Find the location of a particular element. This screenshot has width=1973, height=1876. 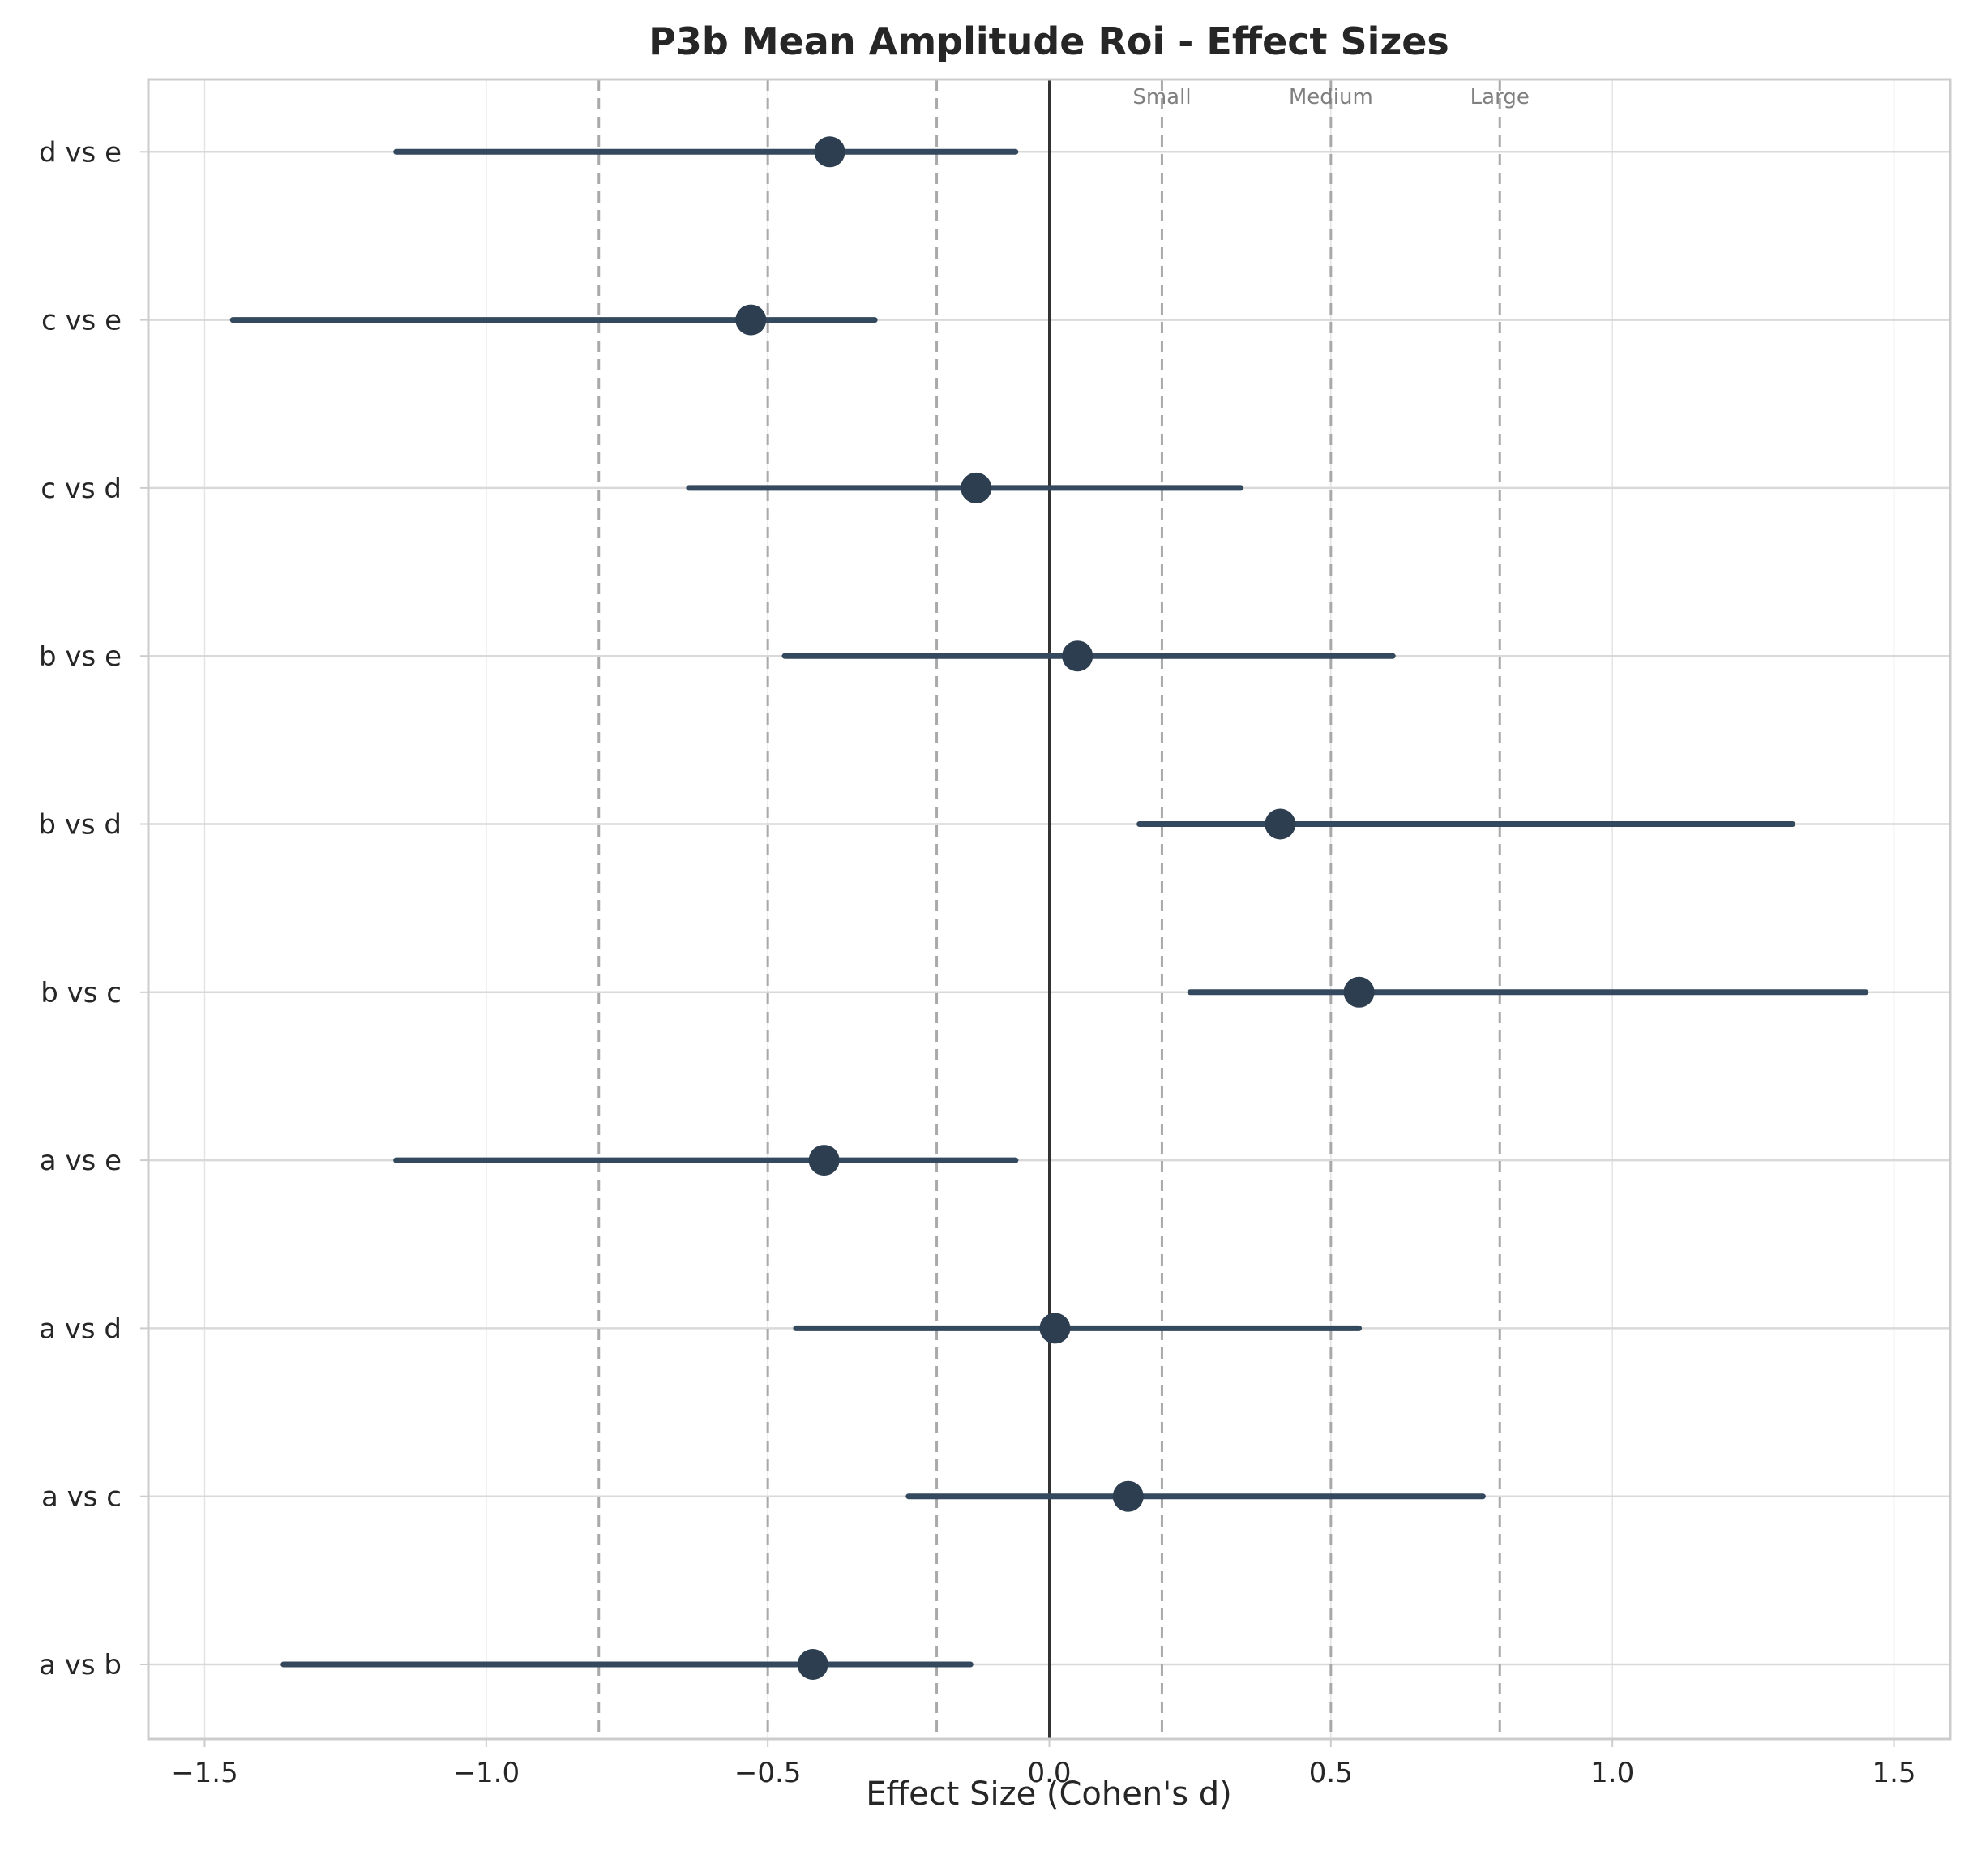

y-tick-label: a vs b is located at coordinates (80, 1665).